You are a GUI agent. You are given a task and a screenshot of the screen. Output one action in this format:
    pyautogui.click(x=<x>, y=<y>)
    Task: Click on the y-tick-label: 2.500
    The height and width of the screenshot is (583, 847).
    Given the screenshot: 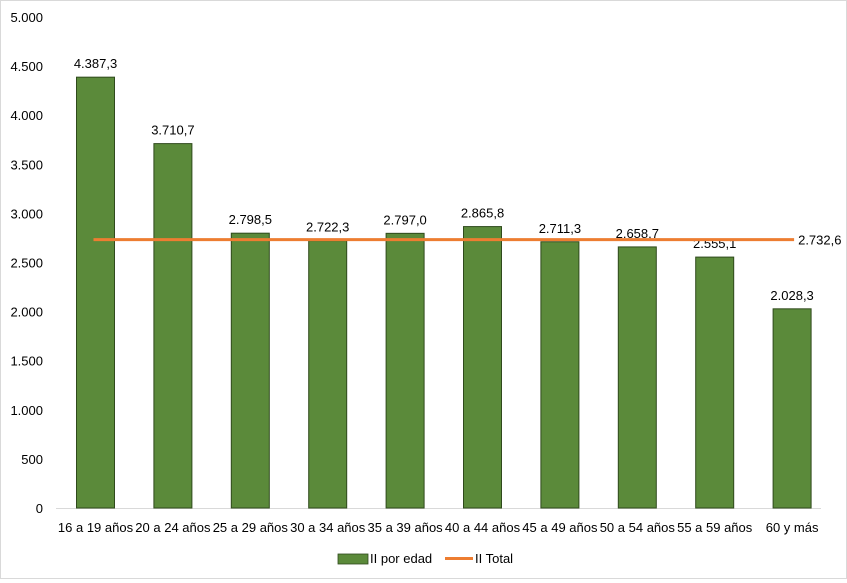 What is the action you would take?
    pyautogui.click(x=26, y=263)
    